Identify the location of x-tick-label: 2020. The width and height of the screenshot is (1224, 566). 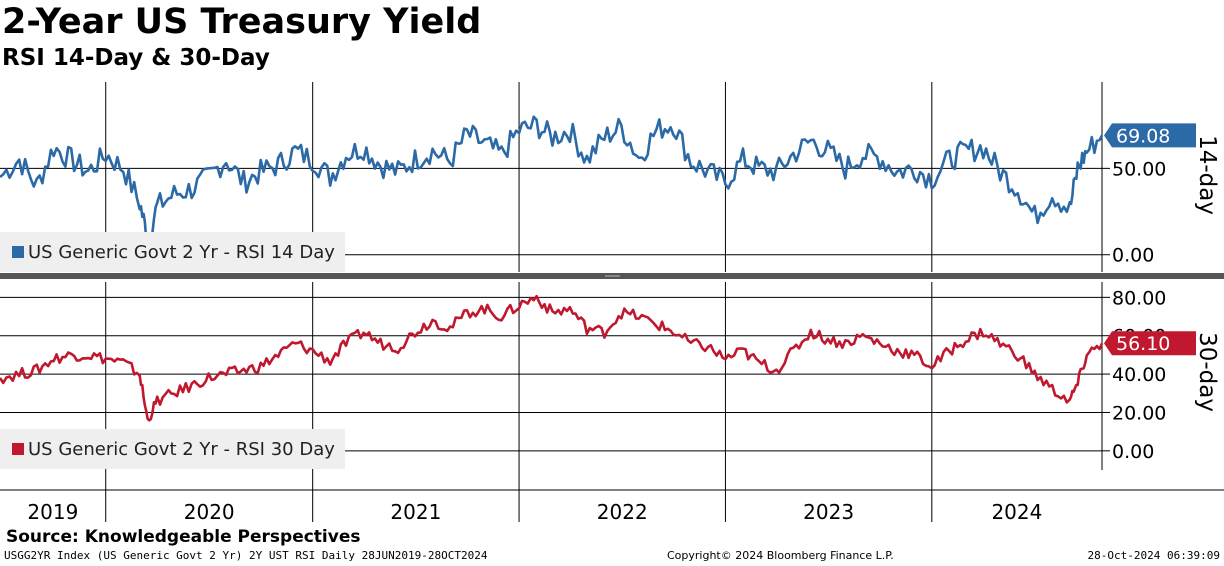
(209, 512).